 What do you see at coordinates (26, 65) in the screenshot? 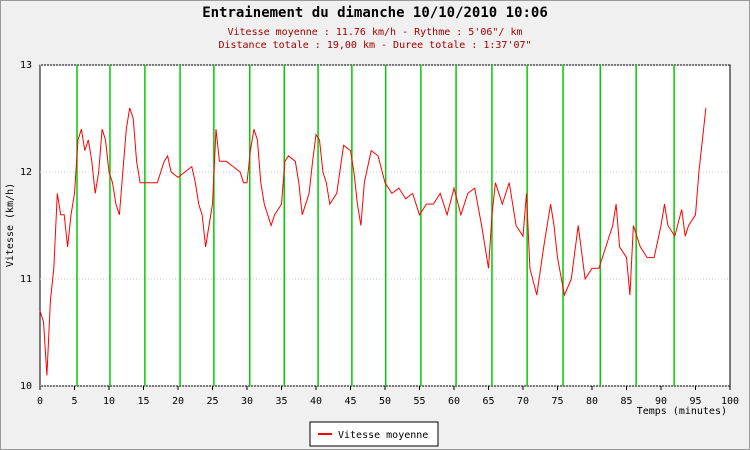
I see `y-tick-label: 13` at bounding box center [26, 65].